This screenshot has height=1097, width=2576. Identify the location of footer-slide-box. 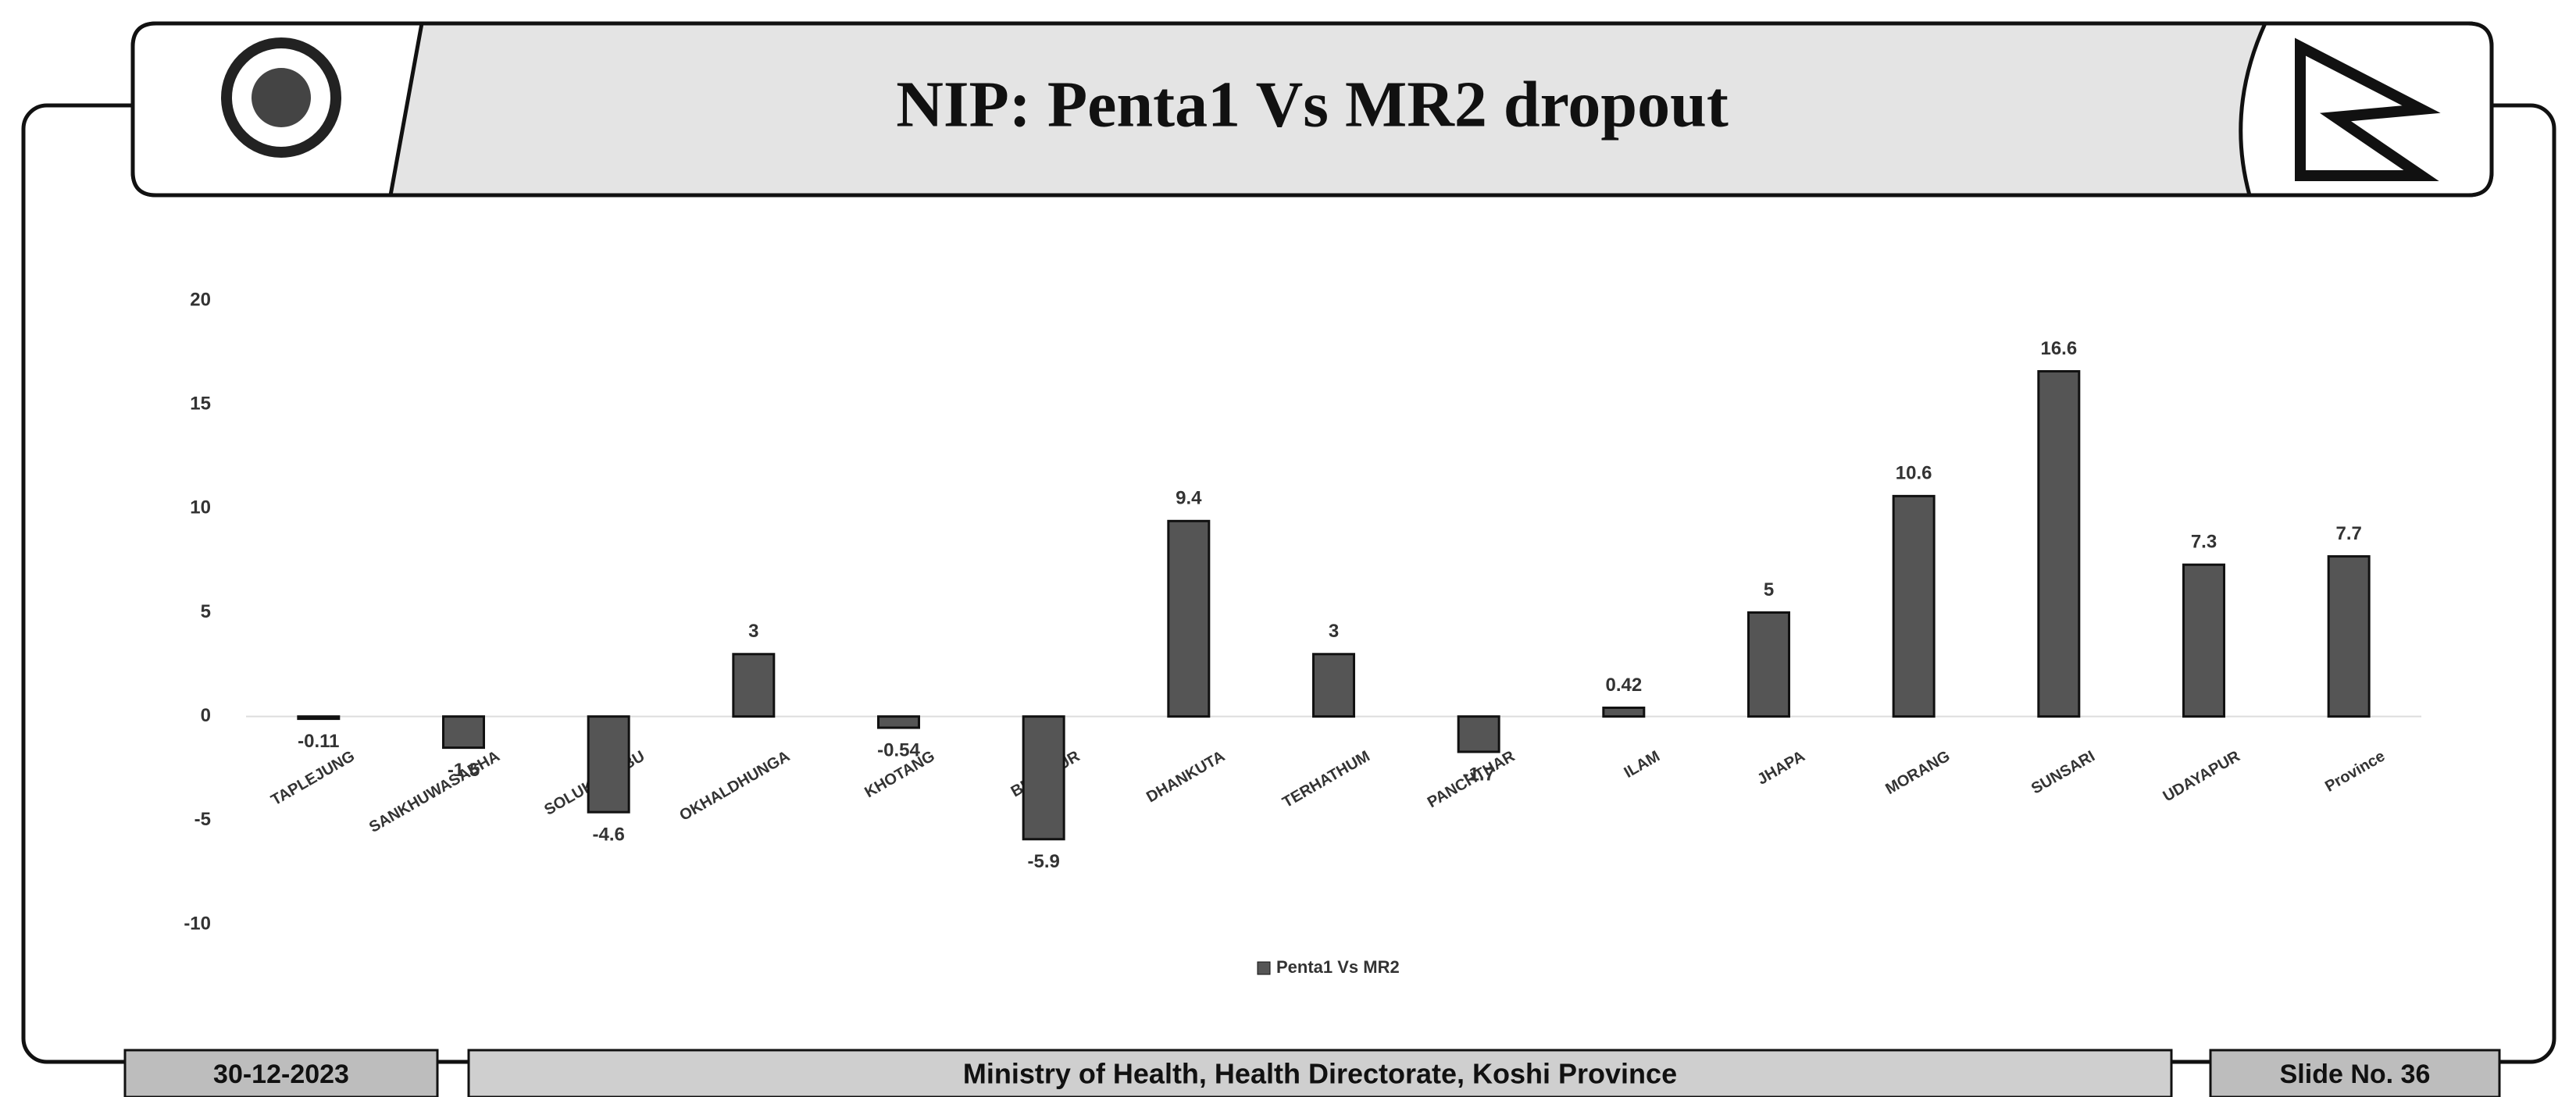
(2355, 1073).